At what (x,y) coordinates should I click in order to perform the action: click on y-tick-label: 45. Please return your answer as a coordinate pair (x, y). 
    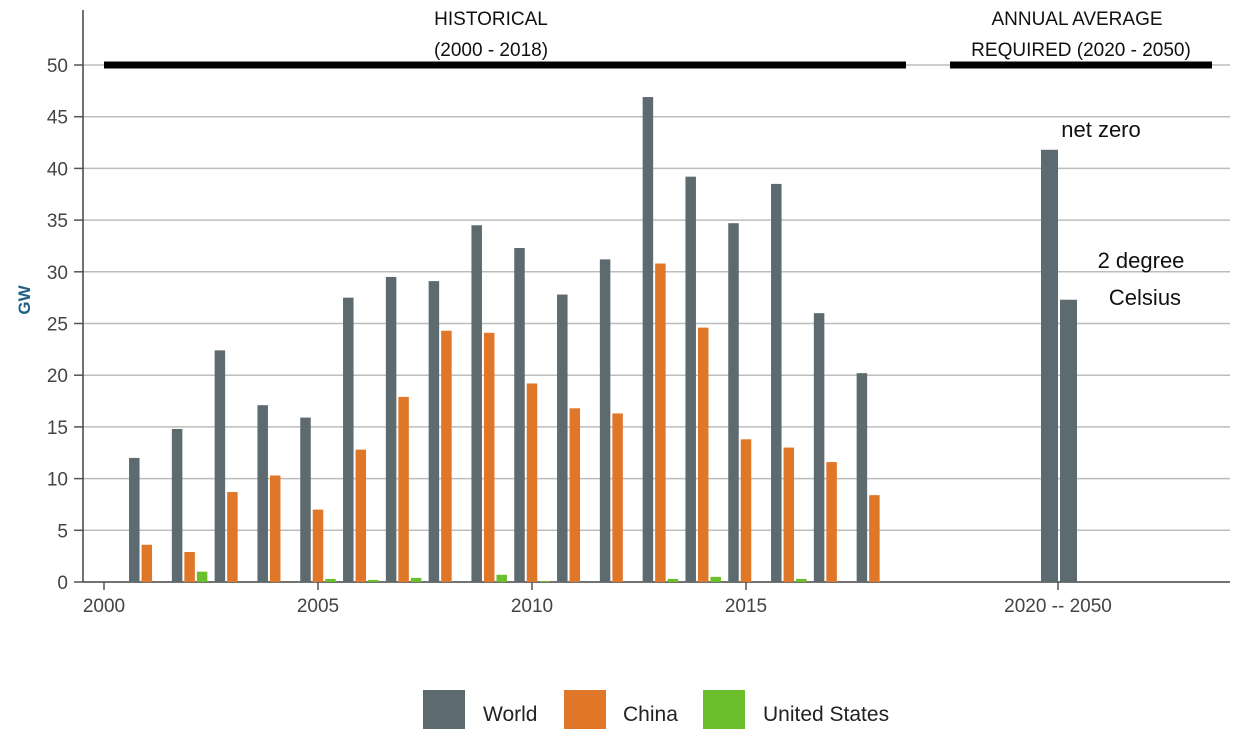
    Looking at the image, I should click on (57, 118).